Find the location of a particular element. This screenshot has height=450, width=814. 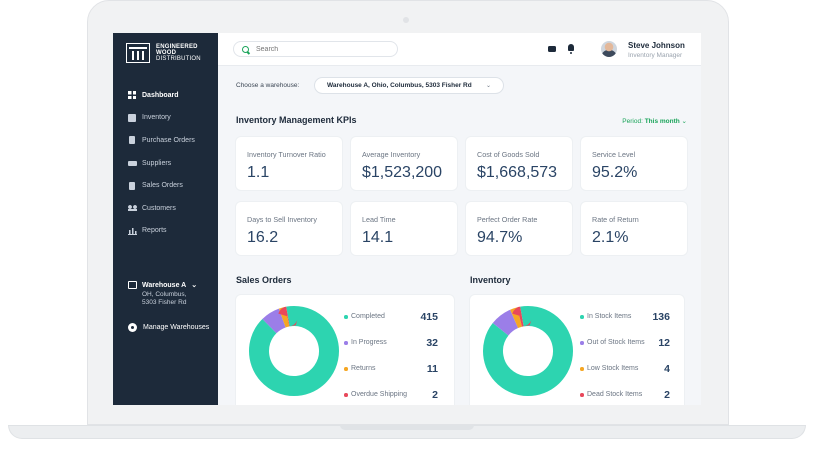

kpi-value: 1.1 is located at coordinates (258, 172).